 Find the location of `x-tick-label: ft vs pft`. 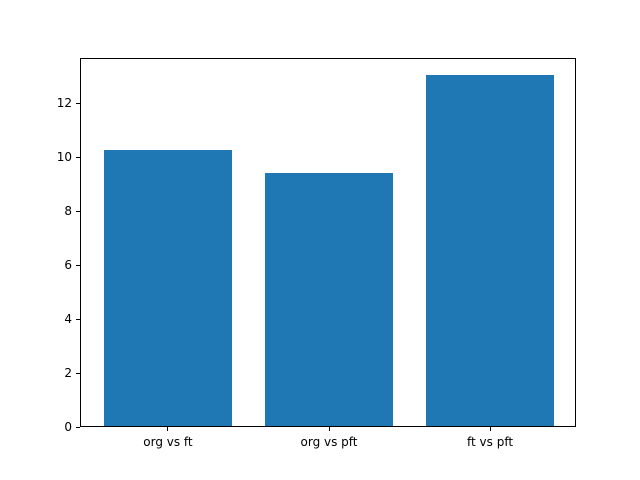

x-tick-label: ft vs pft is located at coordinates (490, 442).